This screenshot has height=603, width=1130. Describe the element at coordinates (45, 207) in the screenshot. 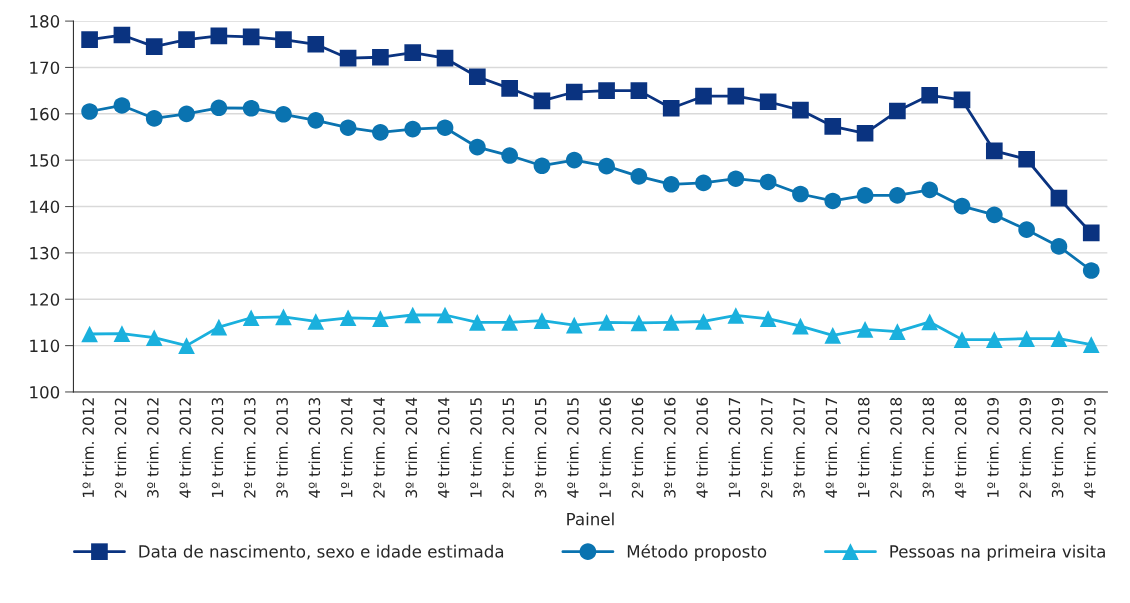

I see `y-tick-label: 140` at that location.